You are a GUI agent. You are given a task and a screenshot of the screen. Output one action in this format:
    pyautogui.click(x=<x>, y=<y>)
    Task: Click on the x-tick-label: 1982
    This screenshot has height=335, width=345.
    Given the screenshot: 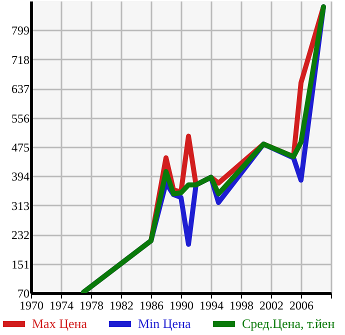 What is the action you would take?
    pyautogui.click(x=122, y=305)
    